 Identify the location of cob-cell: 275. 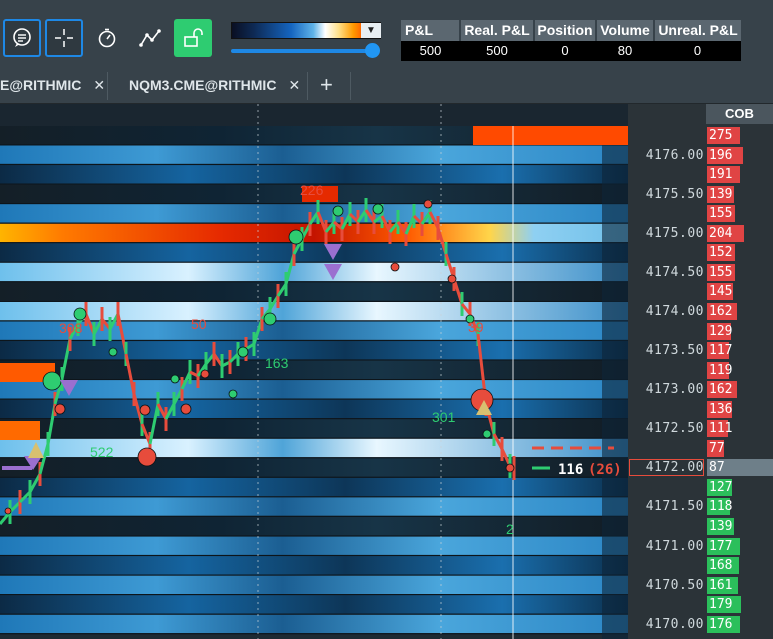
(723, 135).